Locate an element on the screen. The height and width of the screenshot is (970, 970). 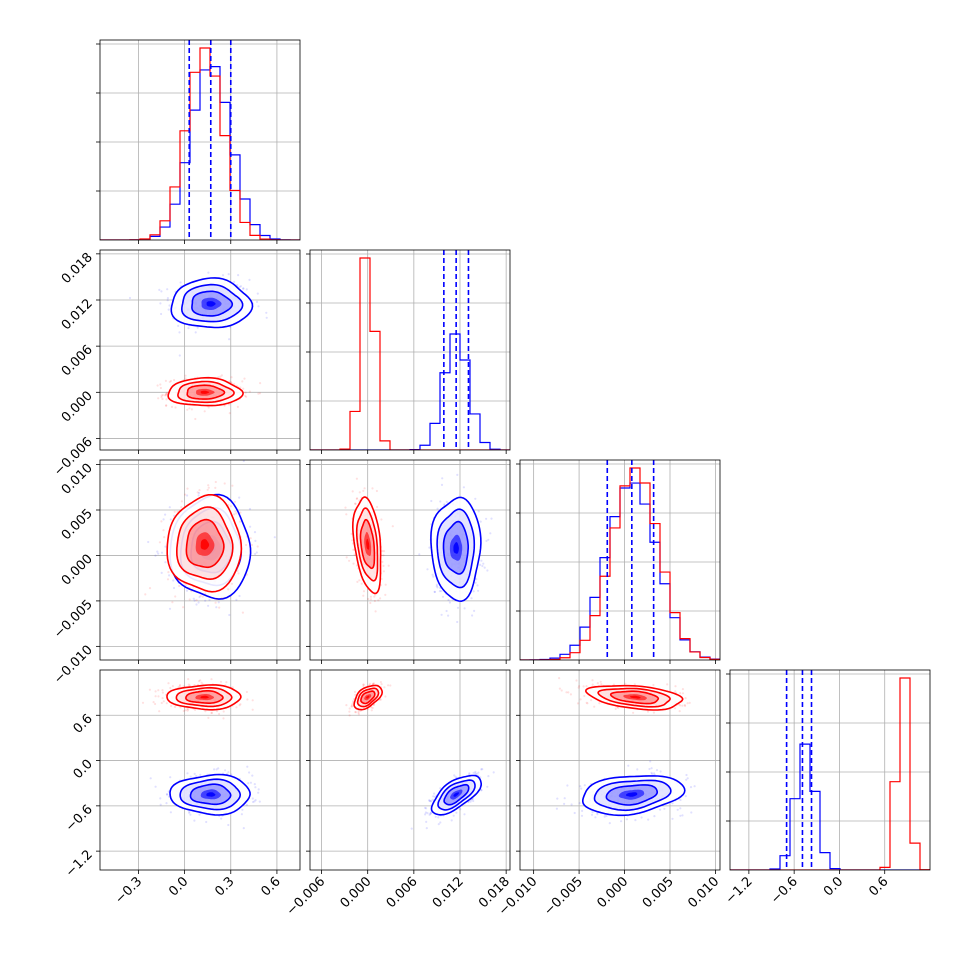
contour-line-red is located at coordinates (367, 544).